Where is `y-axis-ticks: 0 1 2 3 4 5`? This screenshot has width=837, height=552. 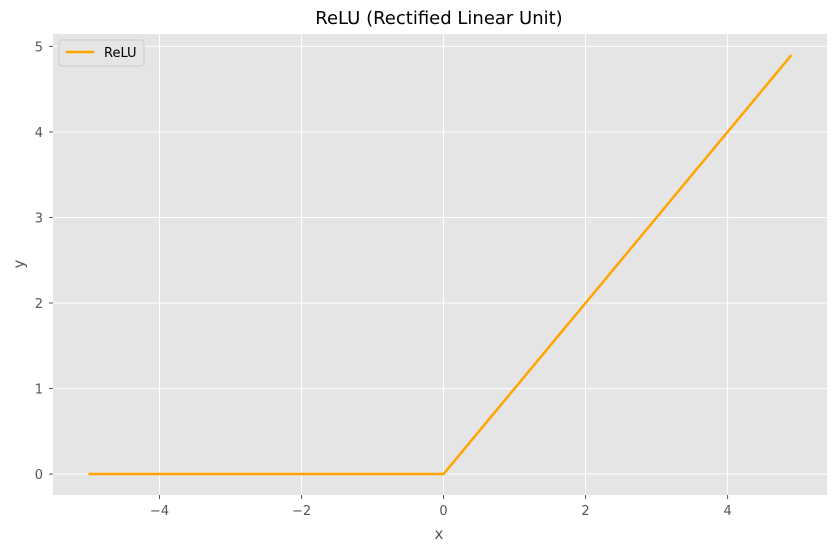 y-axis-ticks: 0 1 2 3 4 5 is located at coordinates (44, 261).